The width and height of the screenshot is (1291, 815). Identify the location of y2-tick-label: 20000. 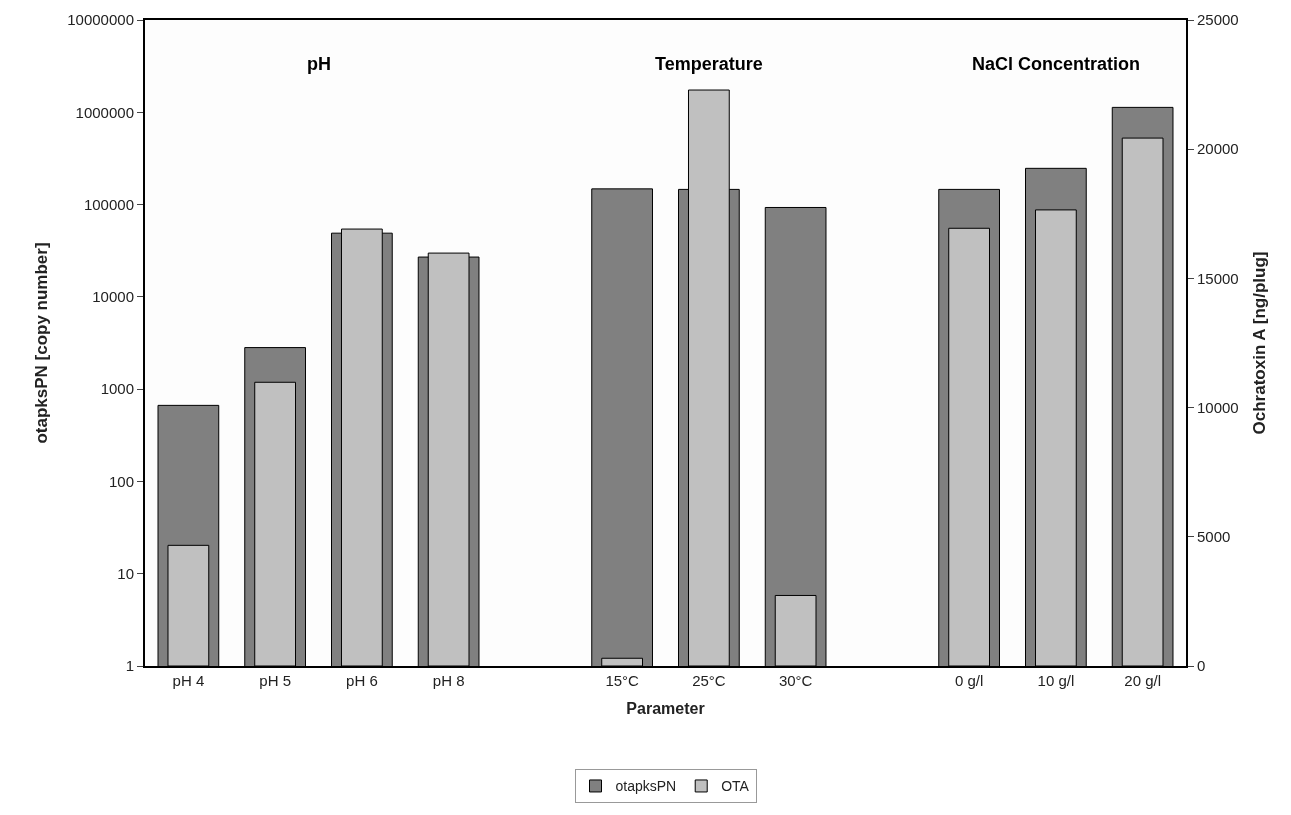
(1218, 149).